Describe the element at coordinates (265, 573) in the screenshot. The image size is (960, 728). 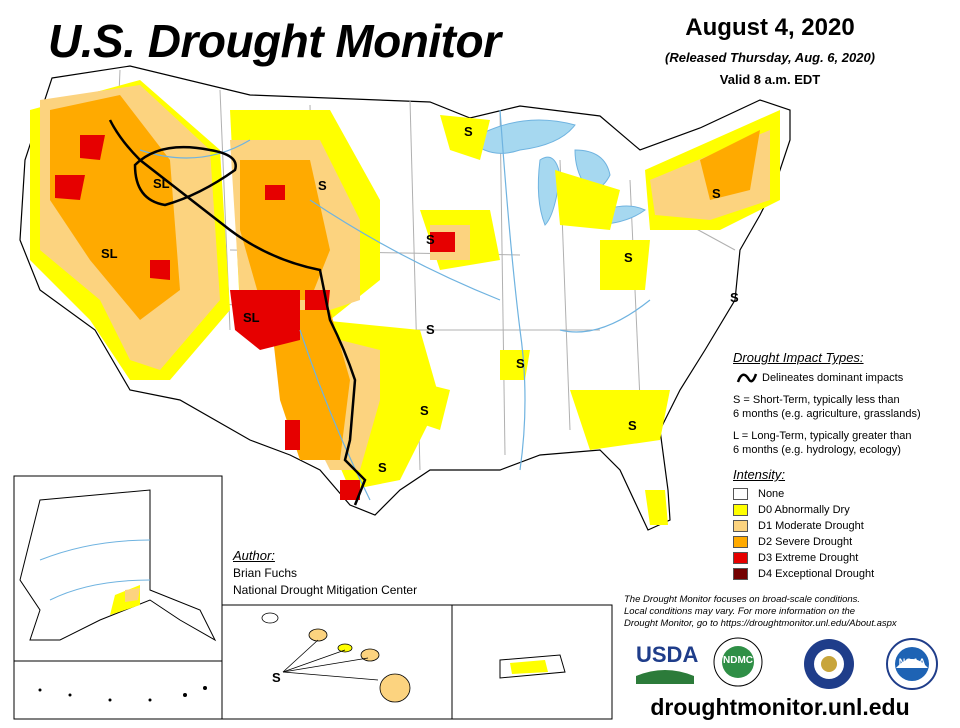
I see `author-name: Brian Fuchs` at that location.